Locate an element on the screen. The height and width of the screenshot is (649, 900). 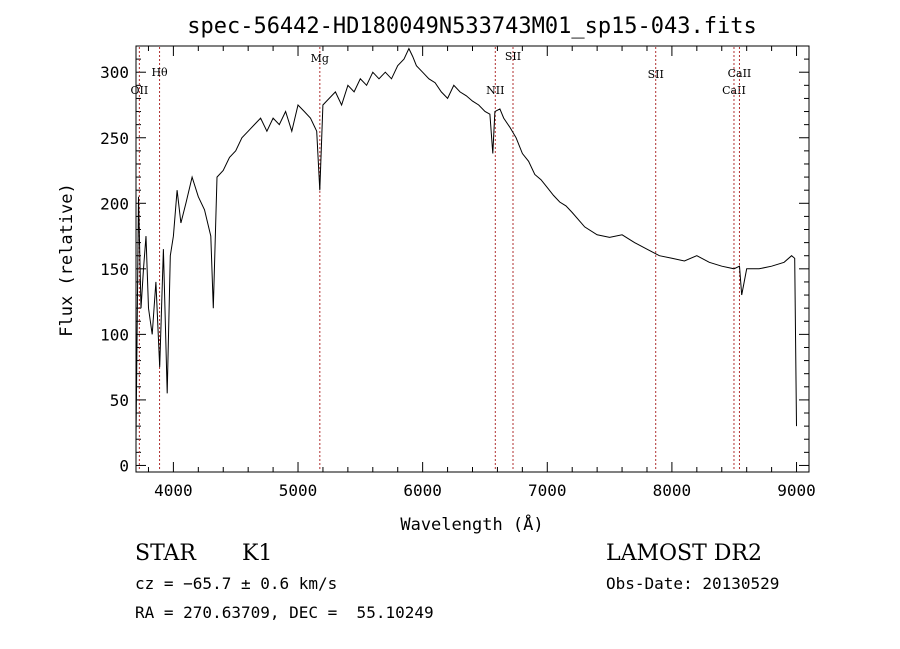
line-marker-label: Mg is located at coordinates (320, 58).